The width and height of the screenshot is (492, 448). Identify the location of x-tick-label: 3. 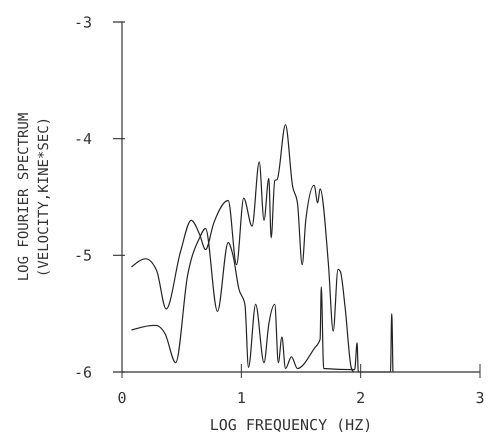
(480, 398).